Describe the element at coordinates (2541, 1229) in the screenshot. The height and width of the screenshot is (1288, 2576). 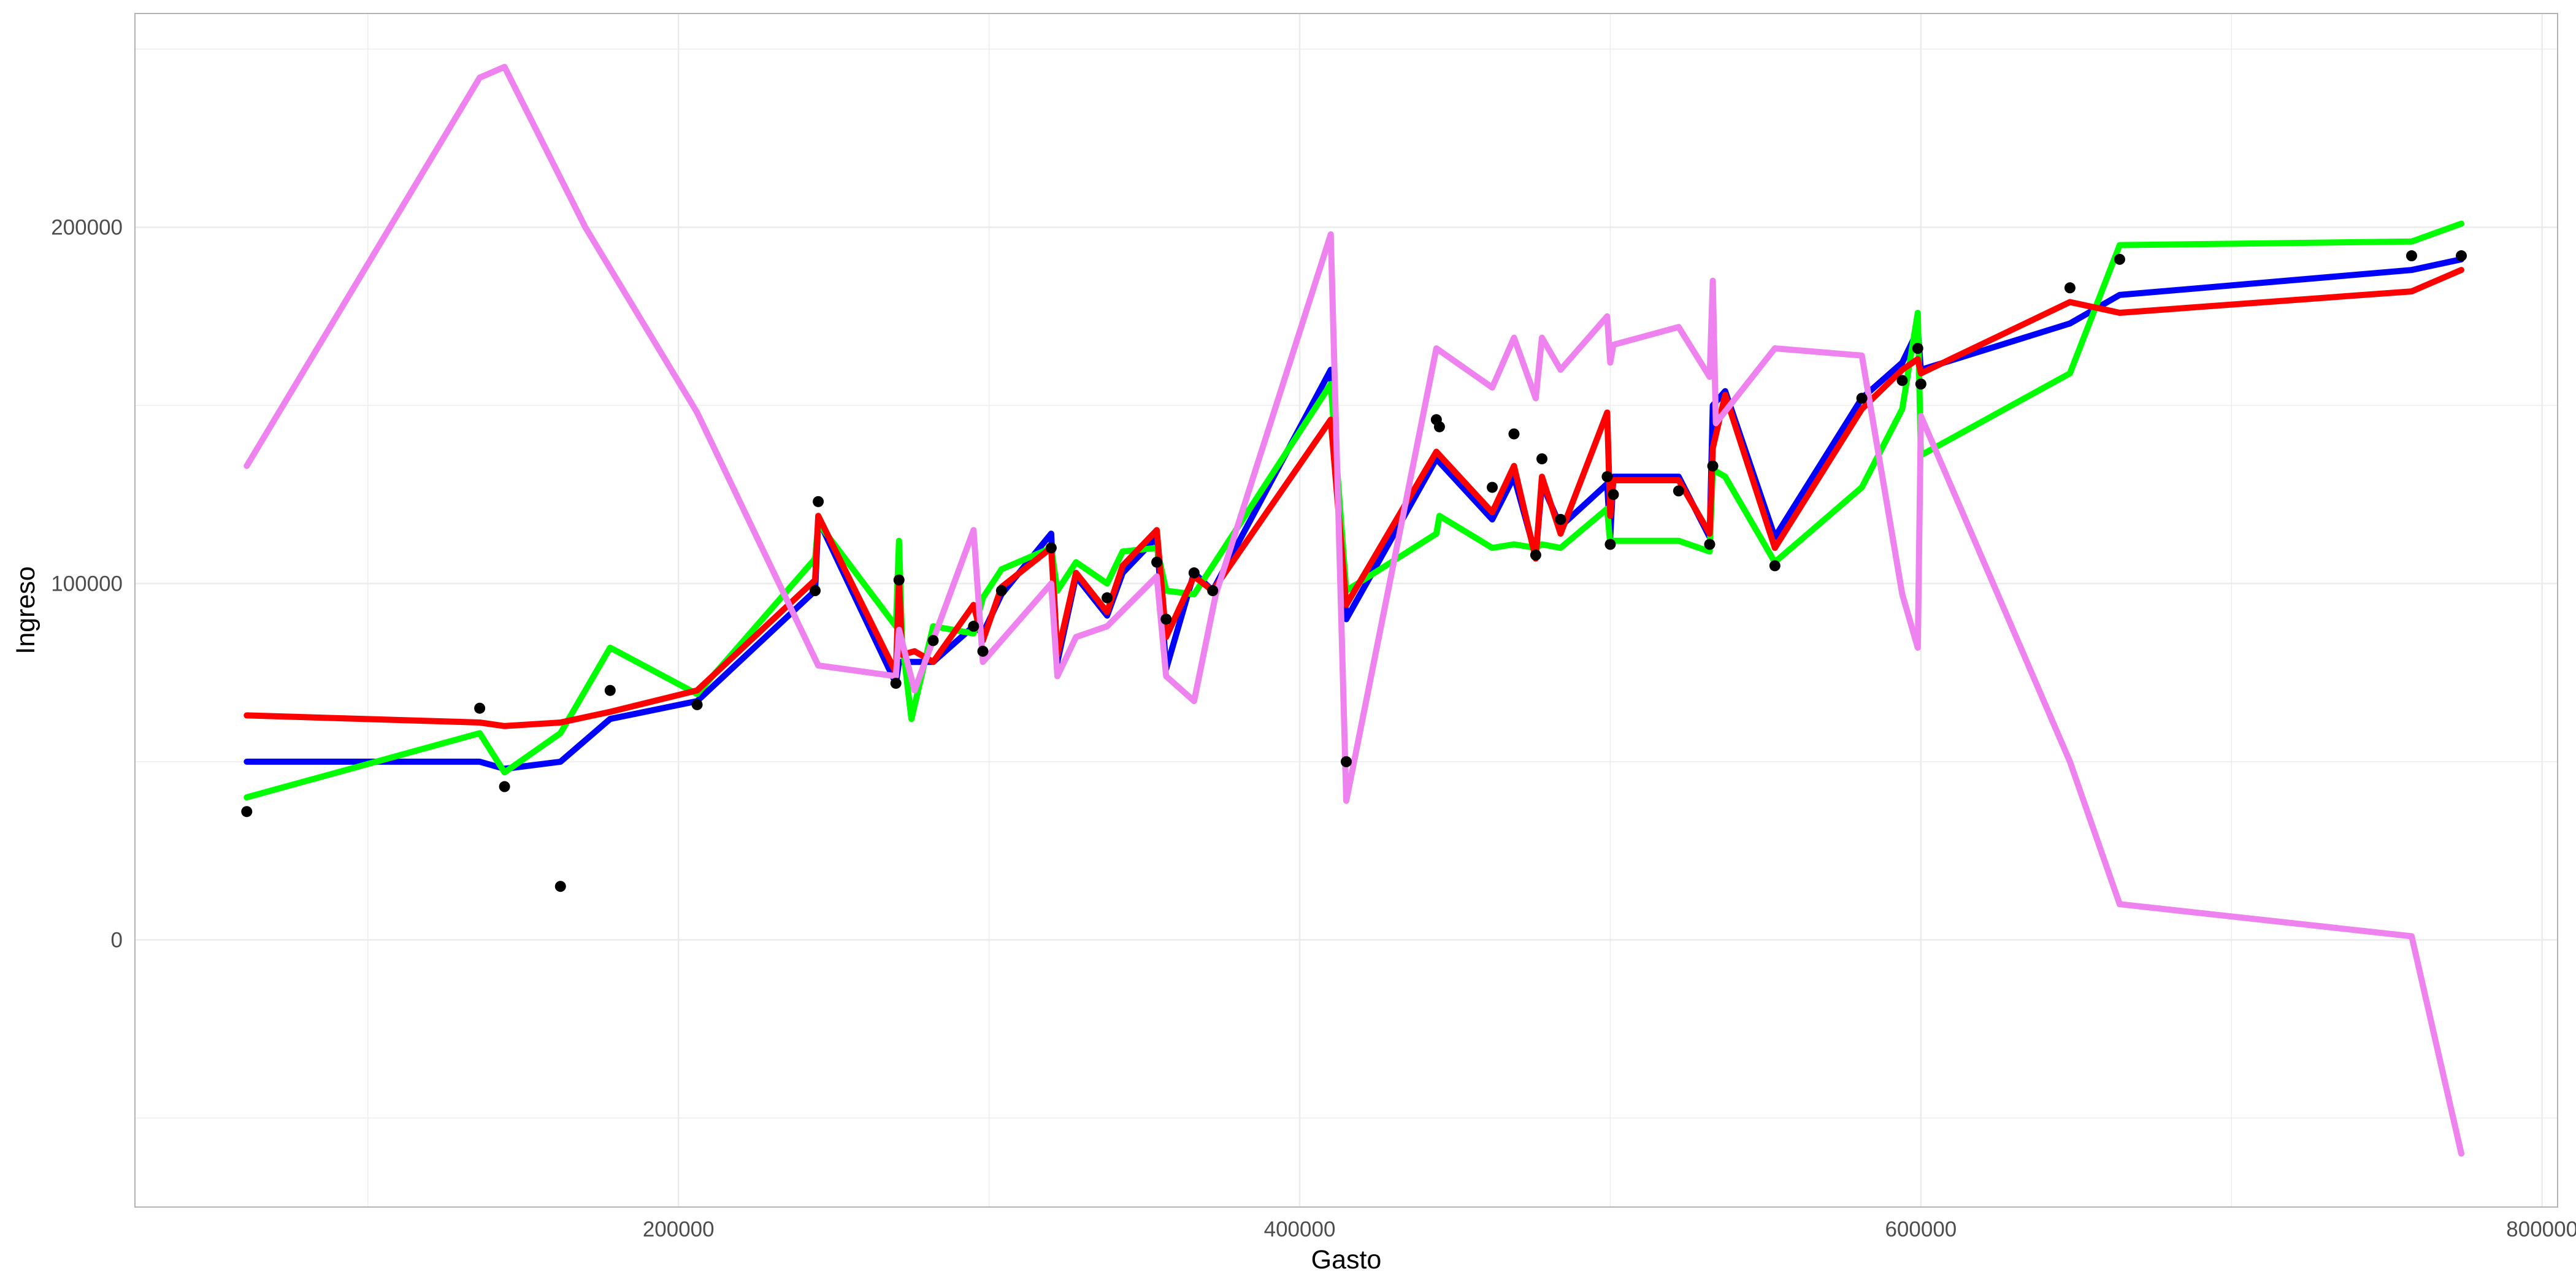
I see `x-tick-label: 800000` at that location.